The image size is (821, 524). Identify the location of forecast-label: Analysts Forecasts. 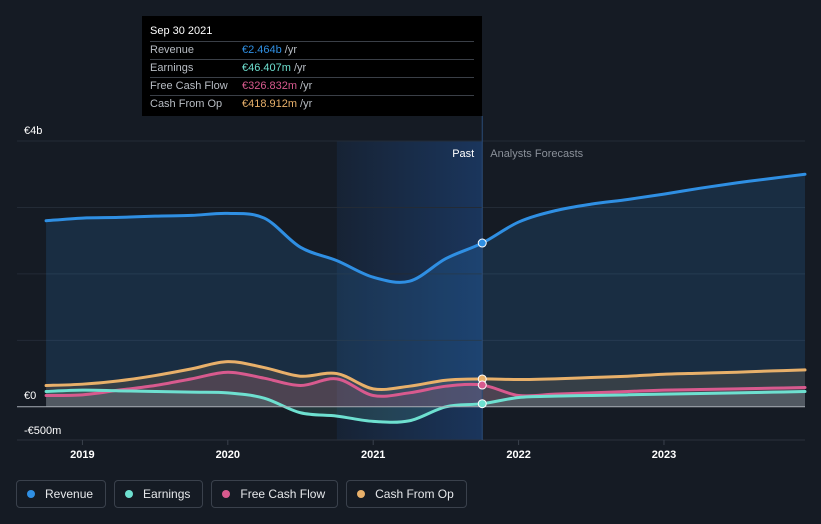
(536, 154).